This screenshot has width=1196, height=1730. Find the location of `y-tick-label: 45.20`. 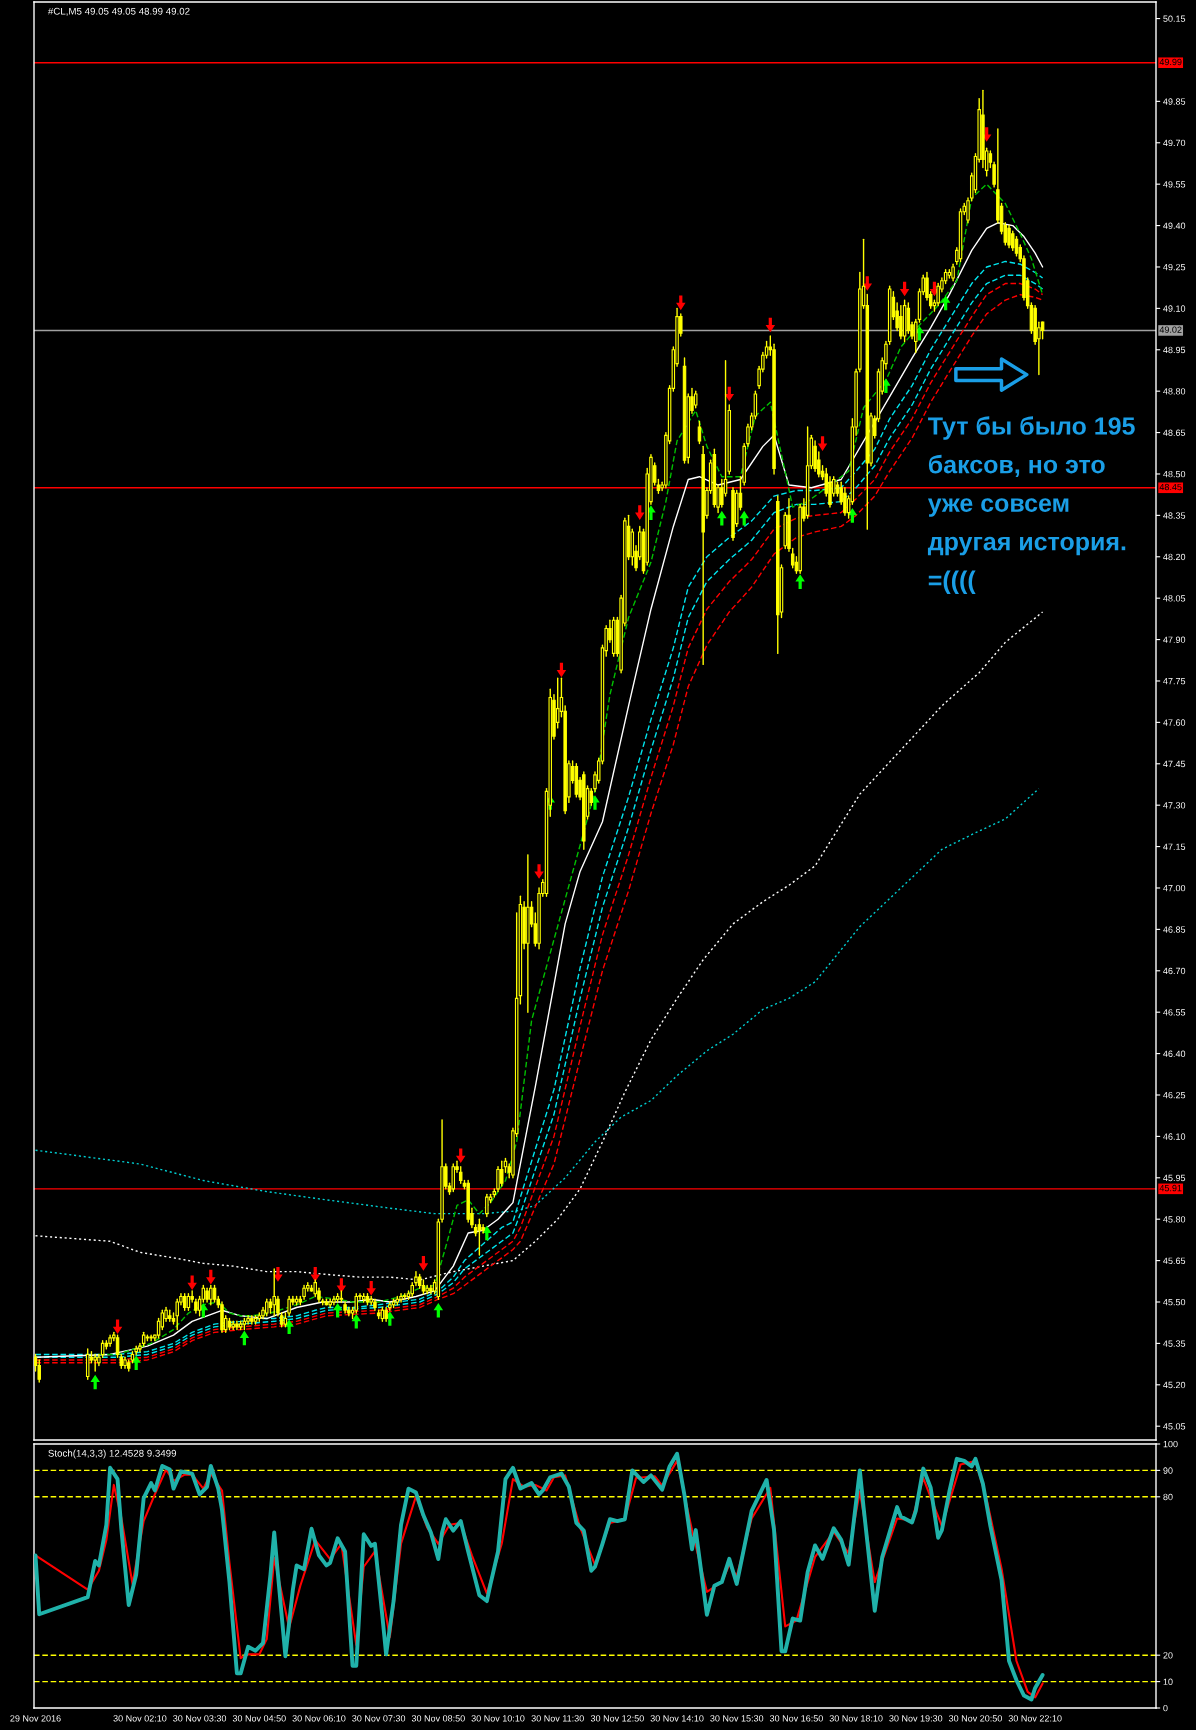

y-tick-label: 45.20 is located at coordinates (1174, 1385).